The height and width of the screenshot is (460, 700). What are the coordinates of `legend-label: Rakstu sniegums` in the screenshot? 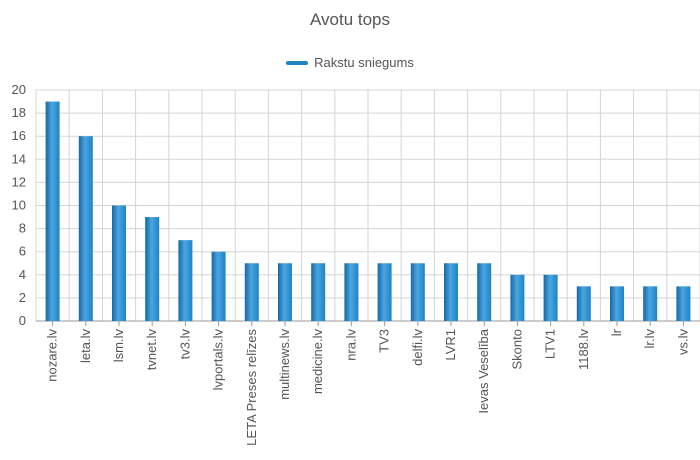 It's located at (364, 62).